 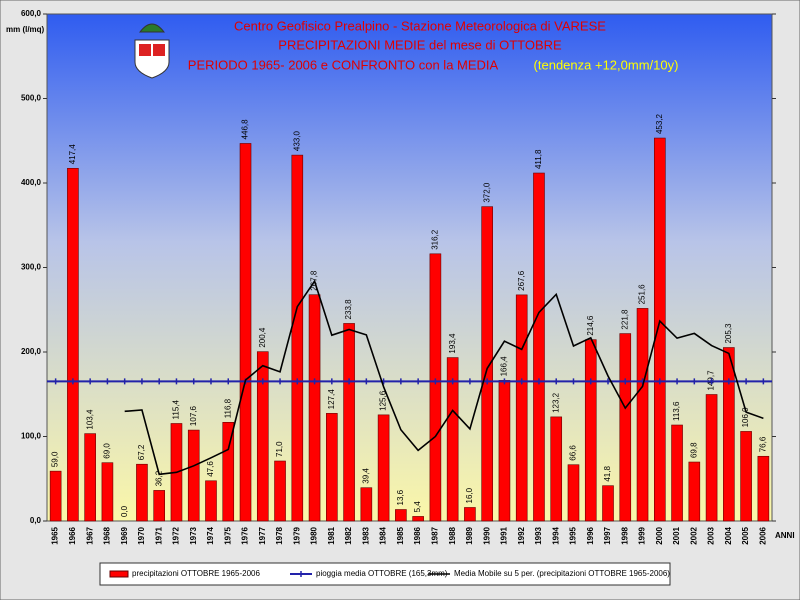 I want to click on value-label: 0,0, so click(x=124, y=511).